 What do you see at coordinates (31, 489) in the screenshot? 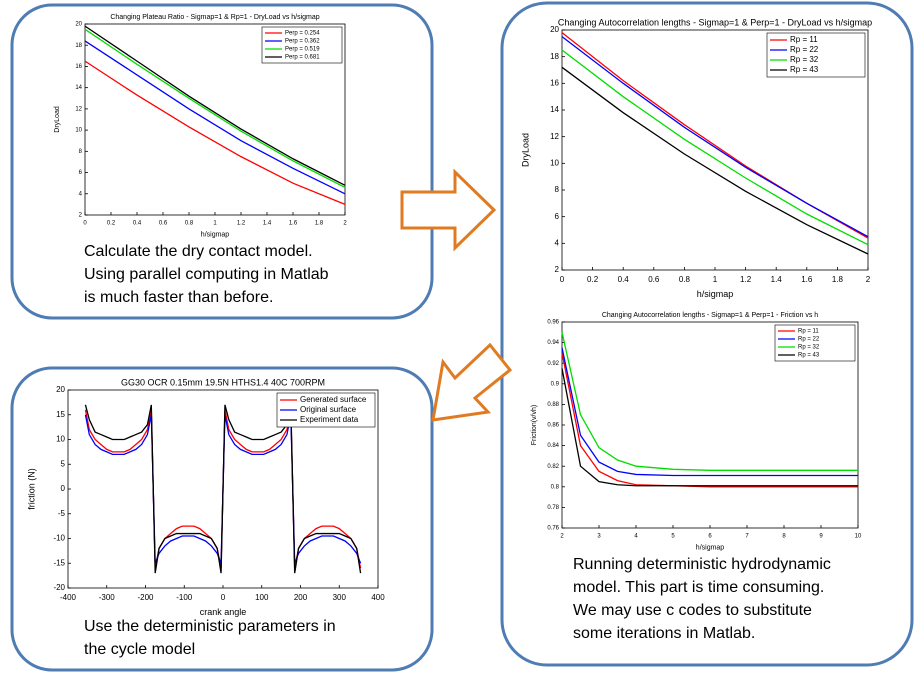
I see `y-axis-label: friction (N)` at bounding box center [31, 489].